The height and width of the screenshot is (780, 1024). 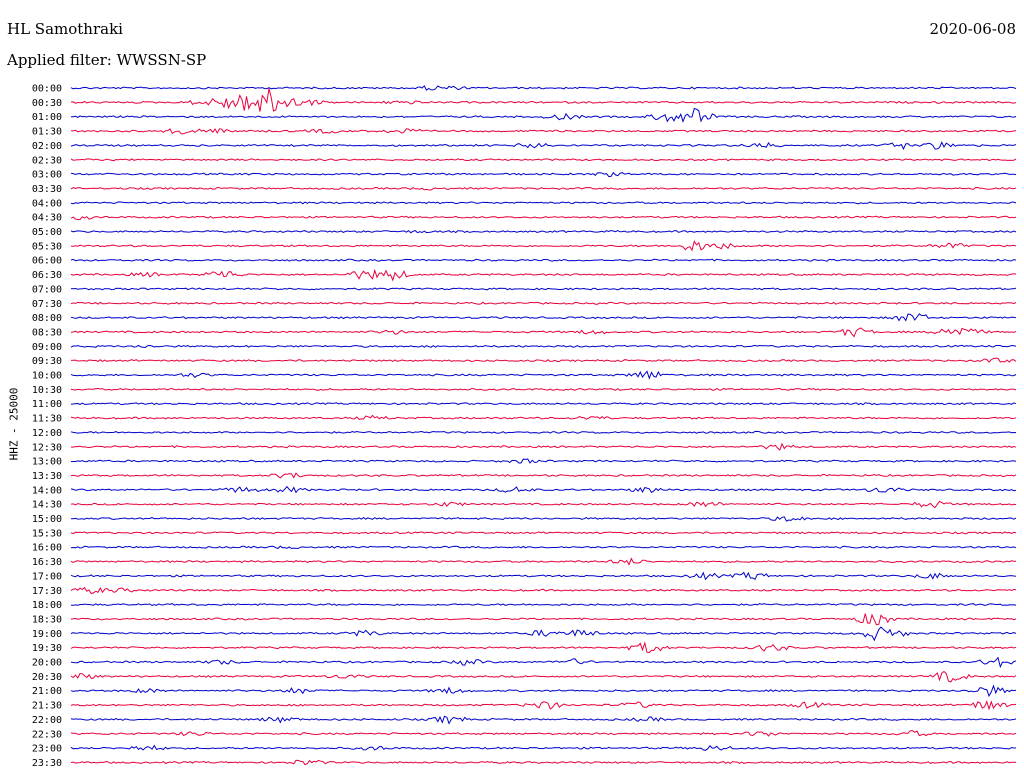 What do you see at coordinates (47, 720) in the screenshot?
I see `row-label-2200: 22:00` at bounding box center [47, 720].